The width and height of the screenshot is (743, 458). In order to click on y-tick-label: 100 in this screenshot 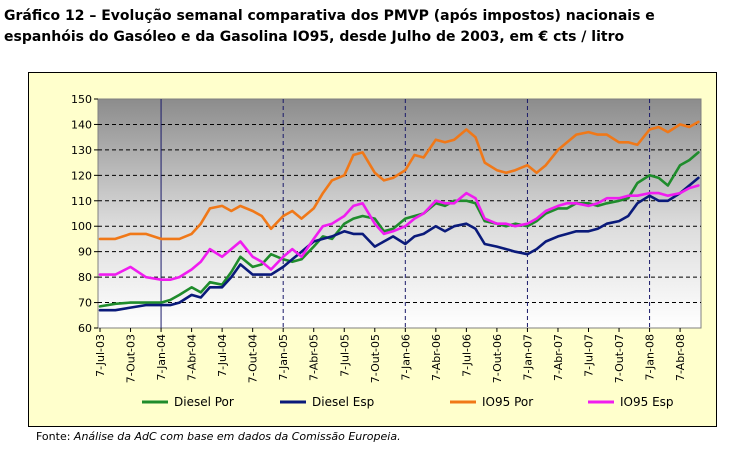, I will do `click(81, 226)`.